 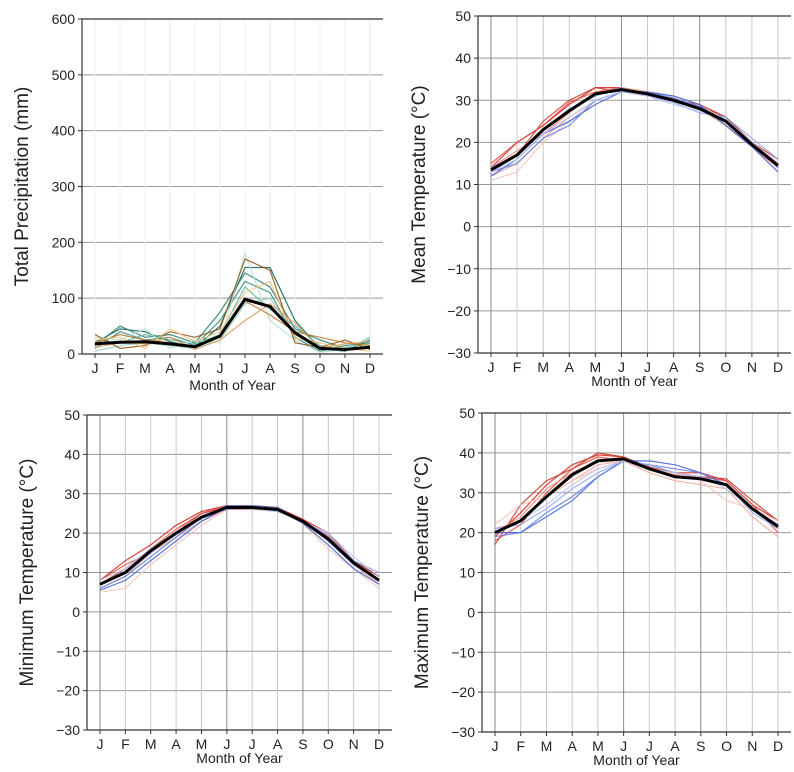 What do you see at coordinates (459, 353) in the screenshot?
I see `mean_temperature-ytick-label: −30` at bounding box center [459, 353].